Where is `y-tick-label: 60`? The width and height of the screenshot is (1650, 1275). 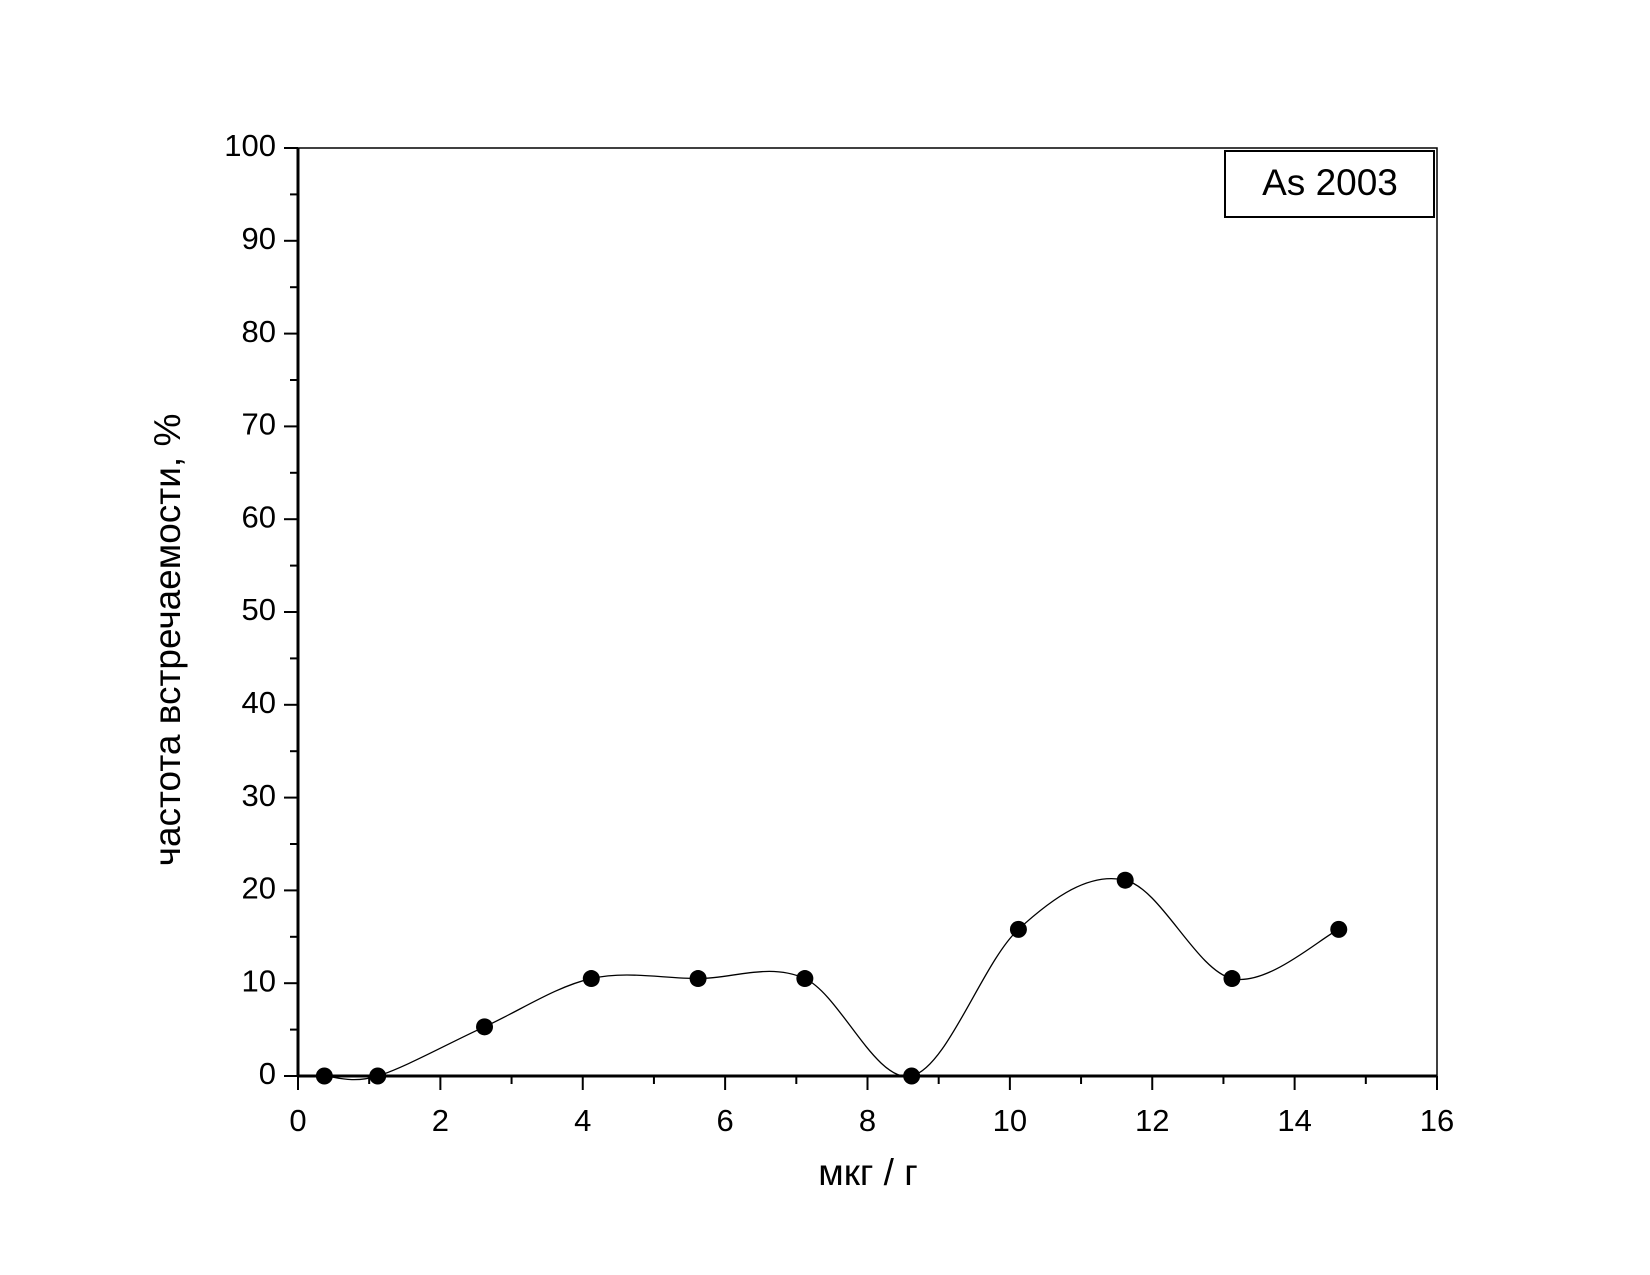 y-tick-label: 60 is located at coordinates (259, 516).